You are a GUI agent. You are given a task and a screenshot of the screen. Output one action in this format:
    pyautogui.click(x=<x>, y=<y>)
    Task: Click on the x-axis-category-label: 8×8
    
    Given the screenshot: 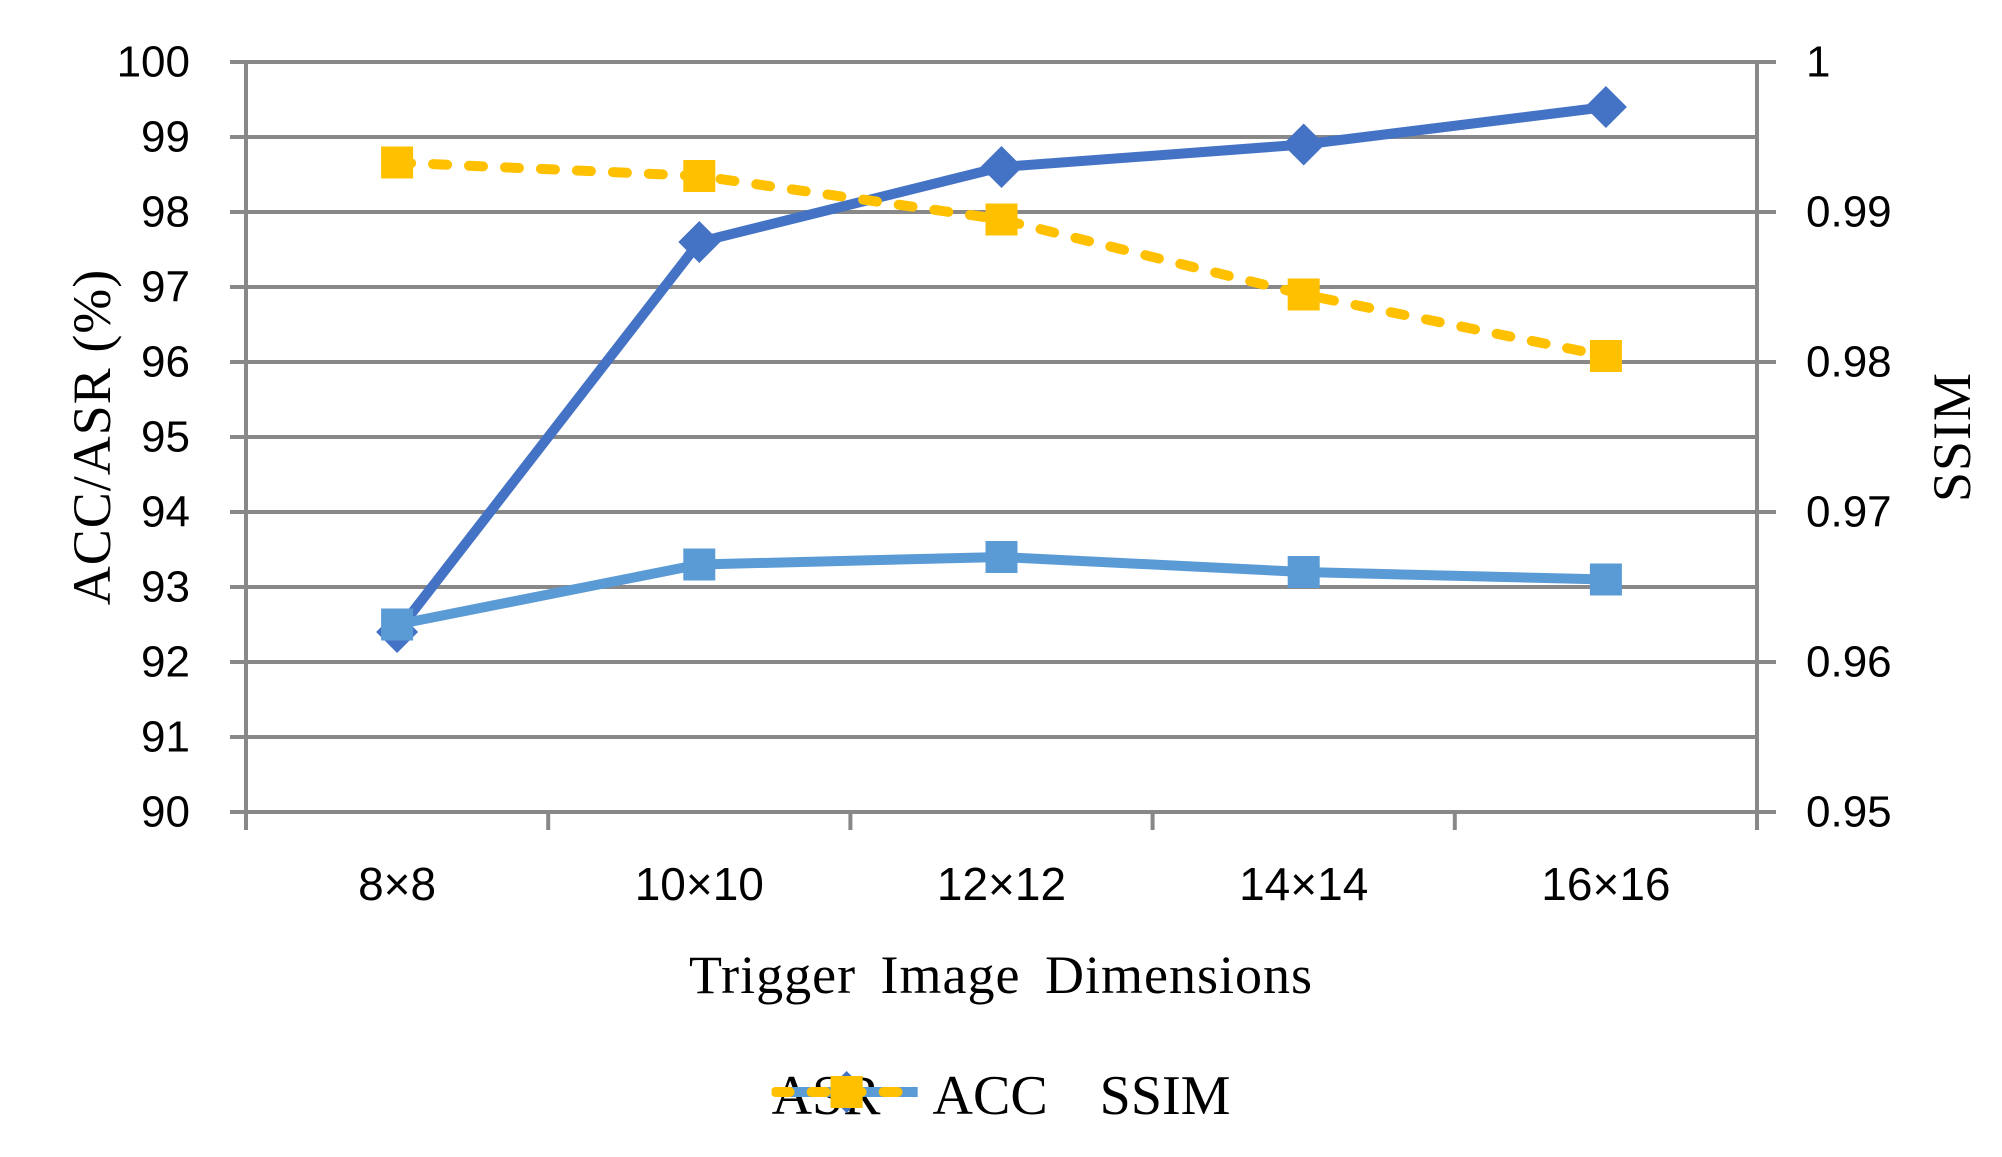 What is the action you would take?
    pyautogui.click(x=397, y=884)
    